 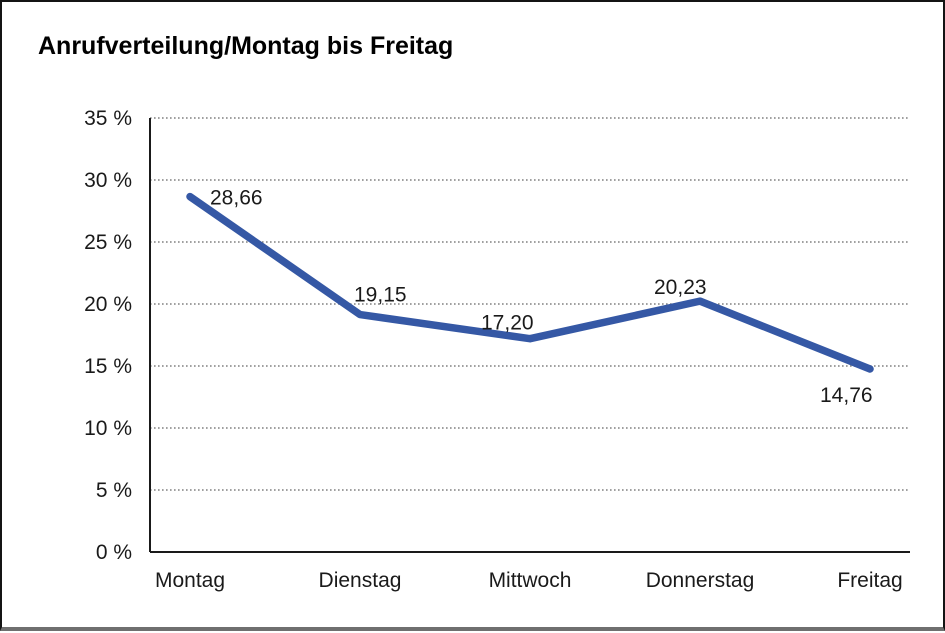 I want to click on y-tick-label: 30 %, so click(x=108, y=180).